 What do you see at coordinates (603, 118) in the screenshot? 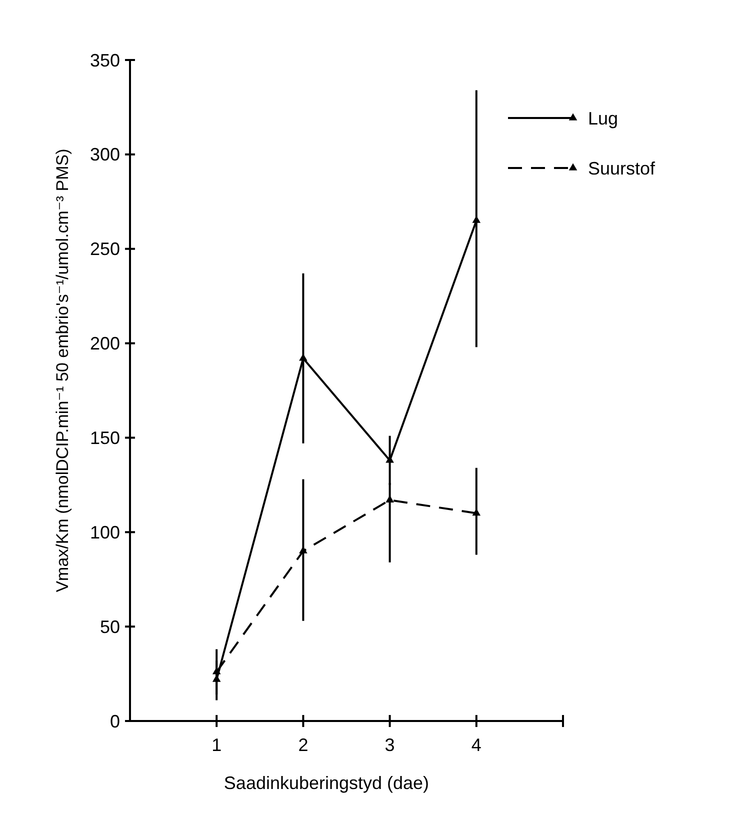
I see `legend-label: Lug` at bounding box center [603, 118].